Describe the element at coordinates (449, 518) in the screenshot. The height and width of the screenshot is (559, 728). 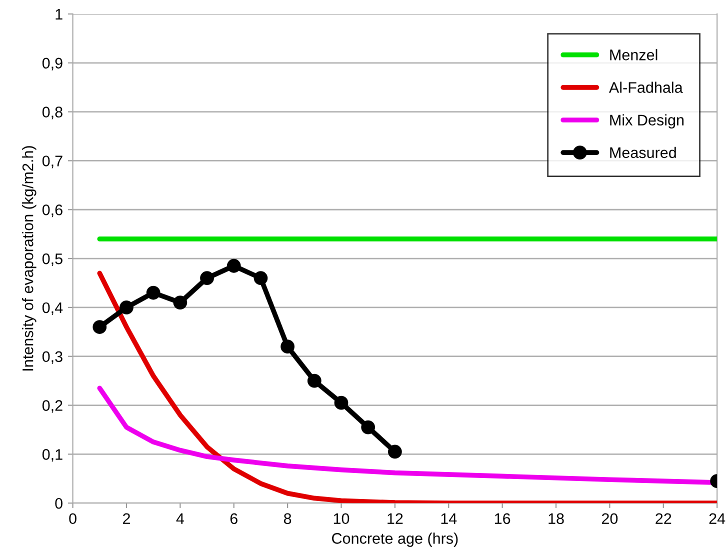
I see `x-tick-label: 14` at that location.